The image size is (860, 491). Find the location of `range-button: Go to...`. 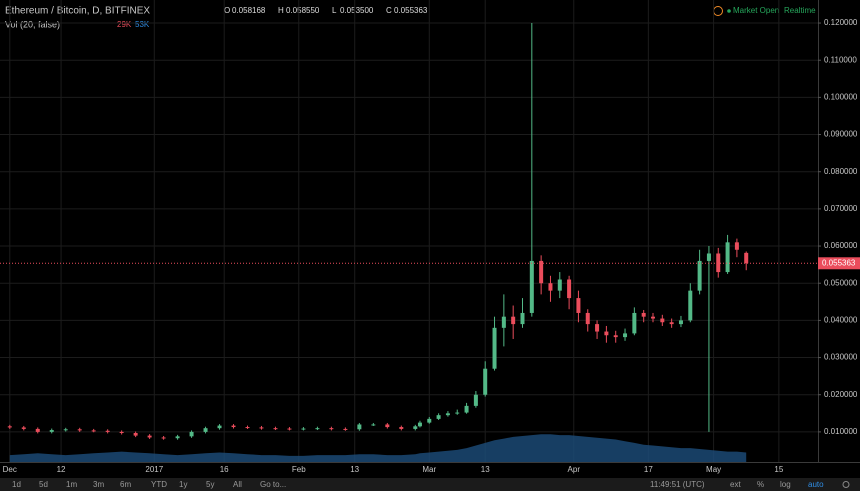

range-button: Go to... is located at coordinates (273, 484).